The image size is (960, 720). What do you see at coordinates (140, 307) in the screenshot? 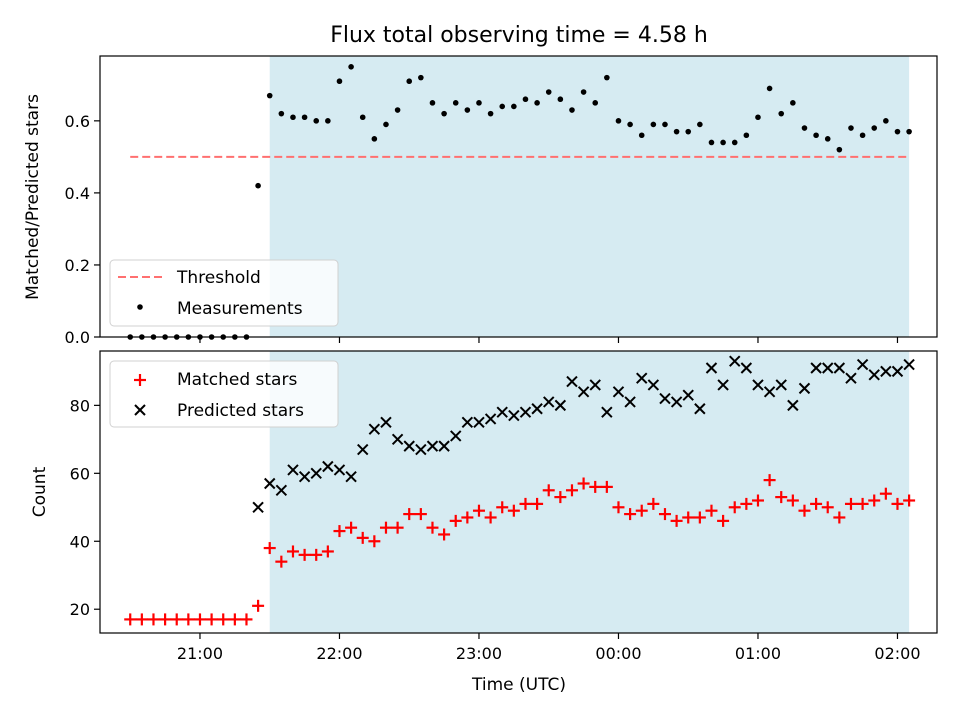
I see `legend-measurements-swatch` at bounding box center [140, 307].